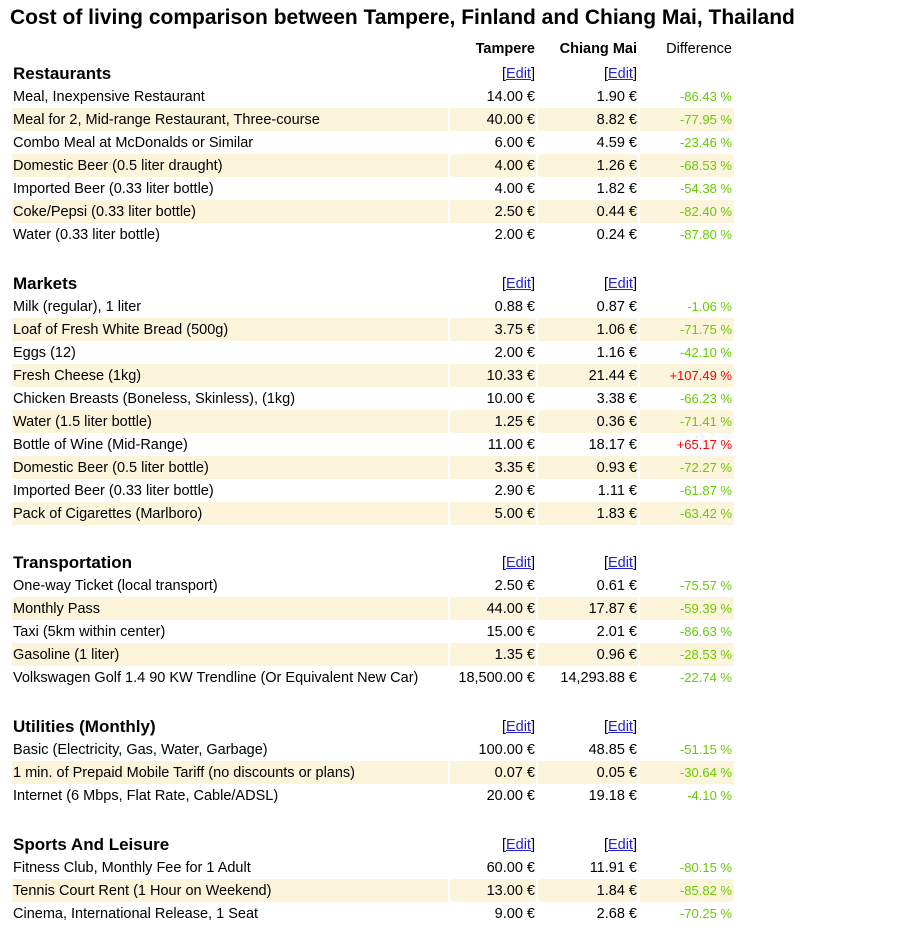 This screenshot has height=951, width=919. What do you see at coordinates (705, 631) in the screenshot?
I see `difference-value: -86.63 %` at bounding box center [705, 631].